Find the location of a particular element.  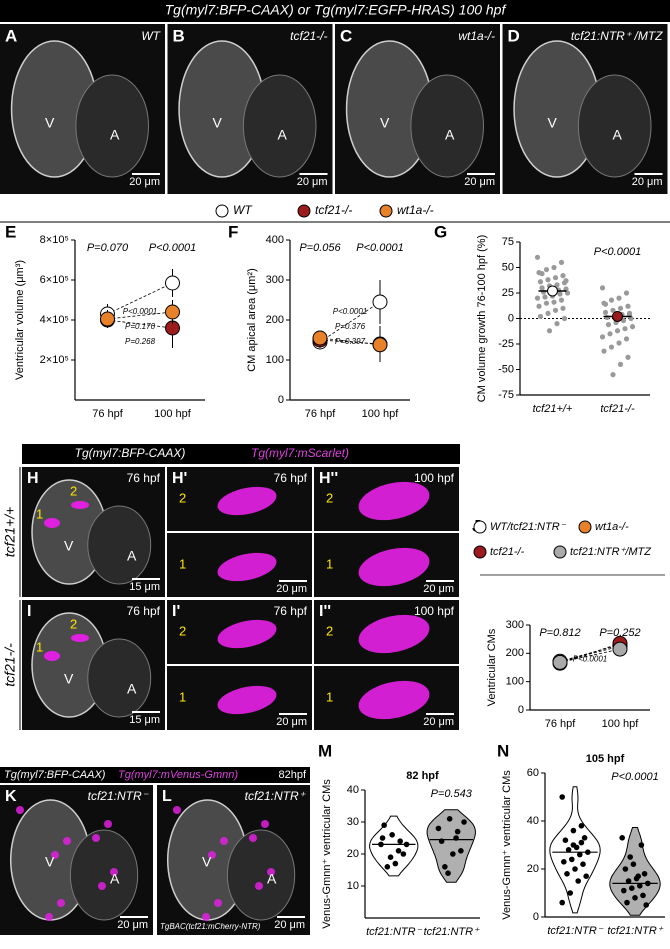

panel-letter: H'' is located at coordinates (328, 478).